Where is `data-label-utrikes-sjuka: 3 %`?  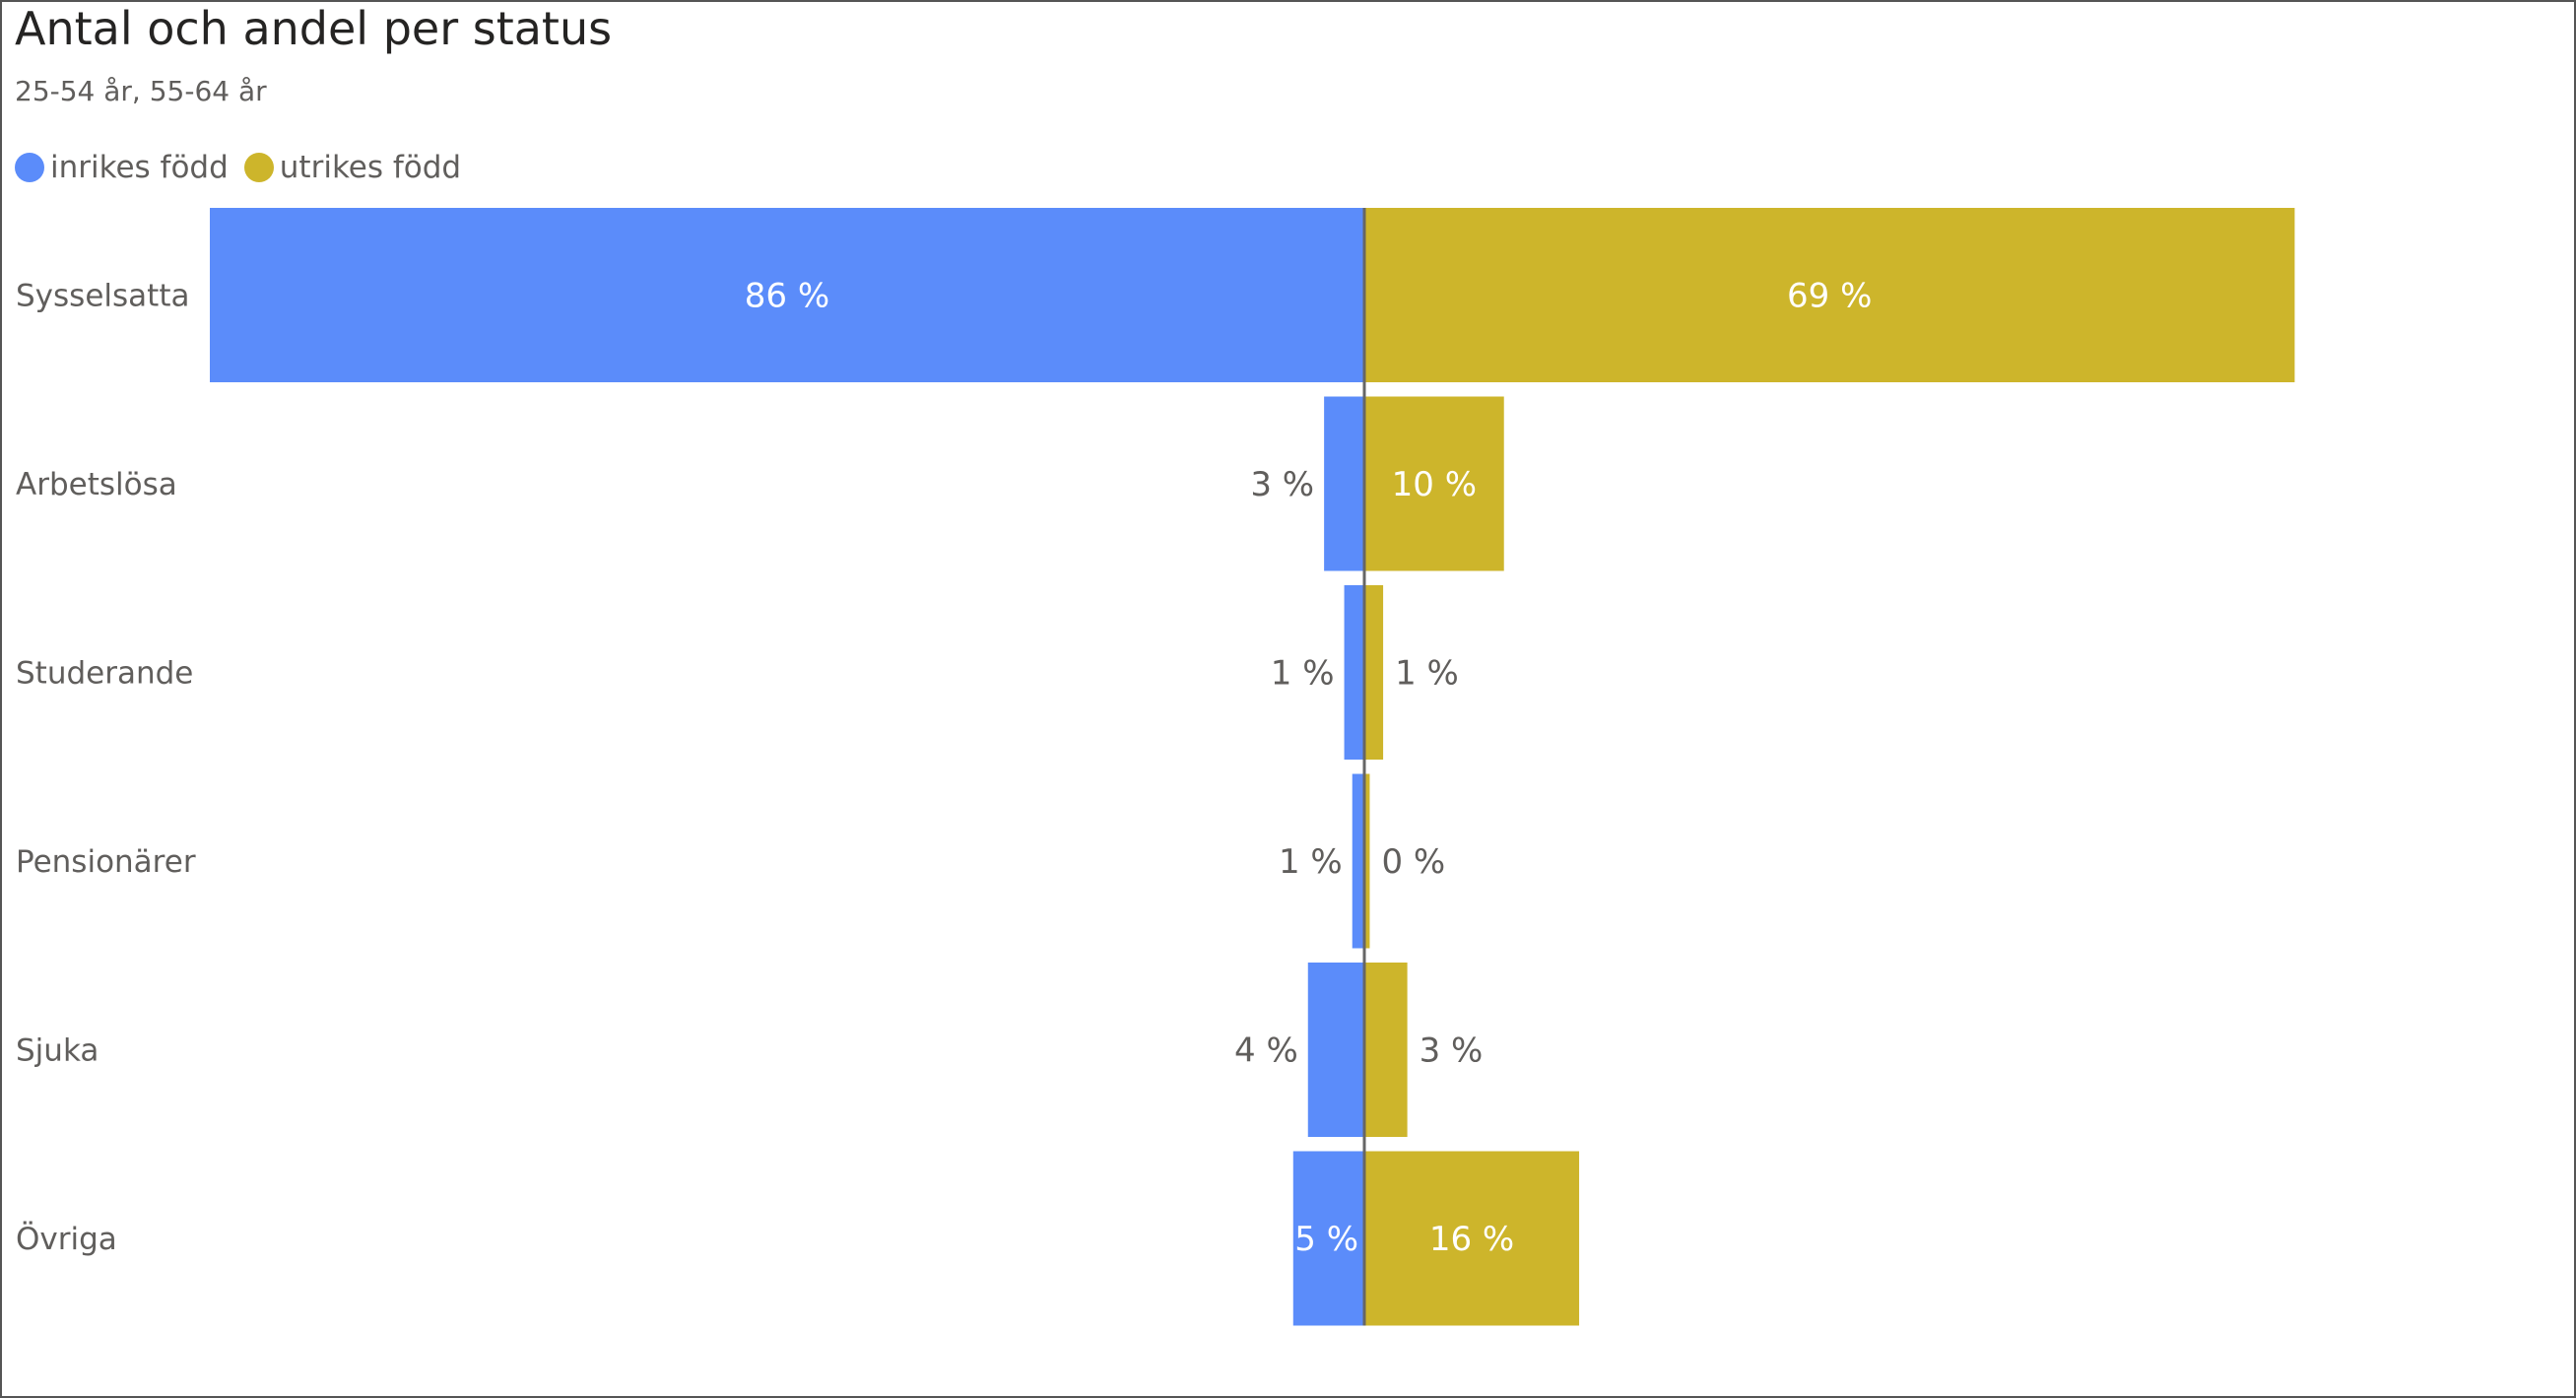 data-label-utrikes-sjuka: 3 % is located at coordinates (1452, 1051).